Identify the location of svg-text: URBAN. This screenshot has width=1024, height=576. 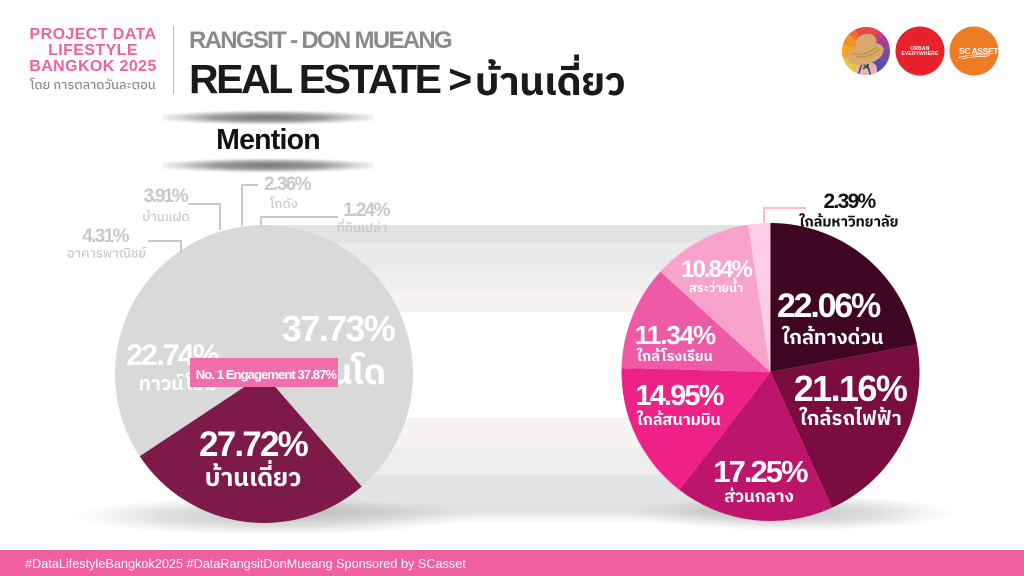
(919, 49).